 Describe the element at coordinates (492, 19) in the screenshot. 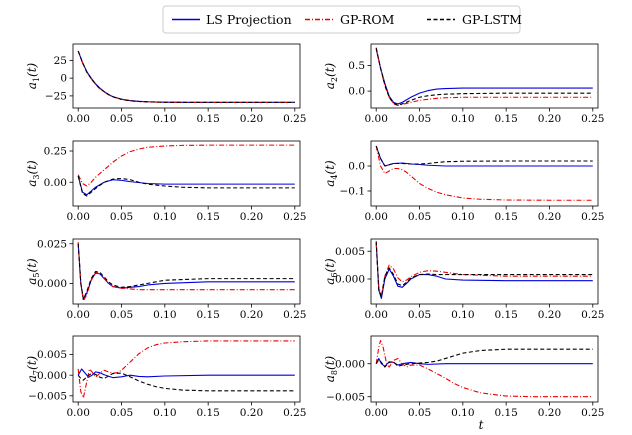

I see `legend-label-gp-lstm: GP-LSTM` at that location.